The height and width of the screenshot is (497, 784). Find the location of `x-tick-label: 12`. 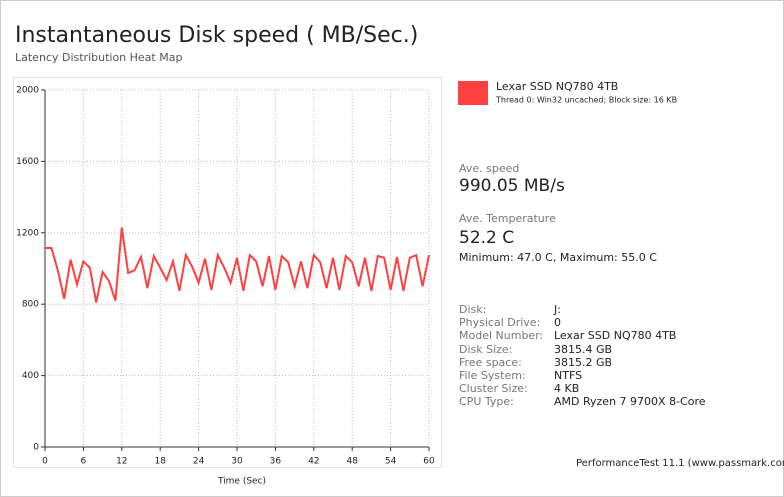

x-tick-label: 12 is located at coordinates (121, 462).